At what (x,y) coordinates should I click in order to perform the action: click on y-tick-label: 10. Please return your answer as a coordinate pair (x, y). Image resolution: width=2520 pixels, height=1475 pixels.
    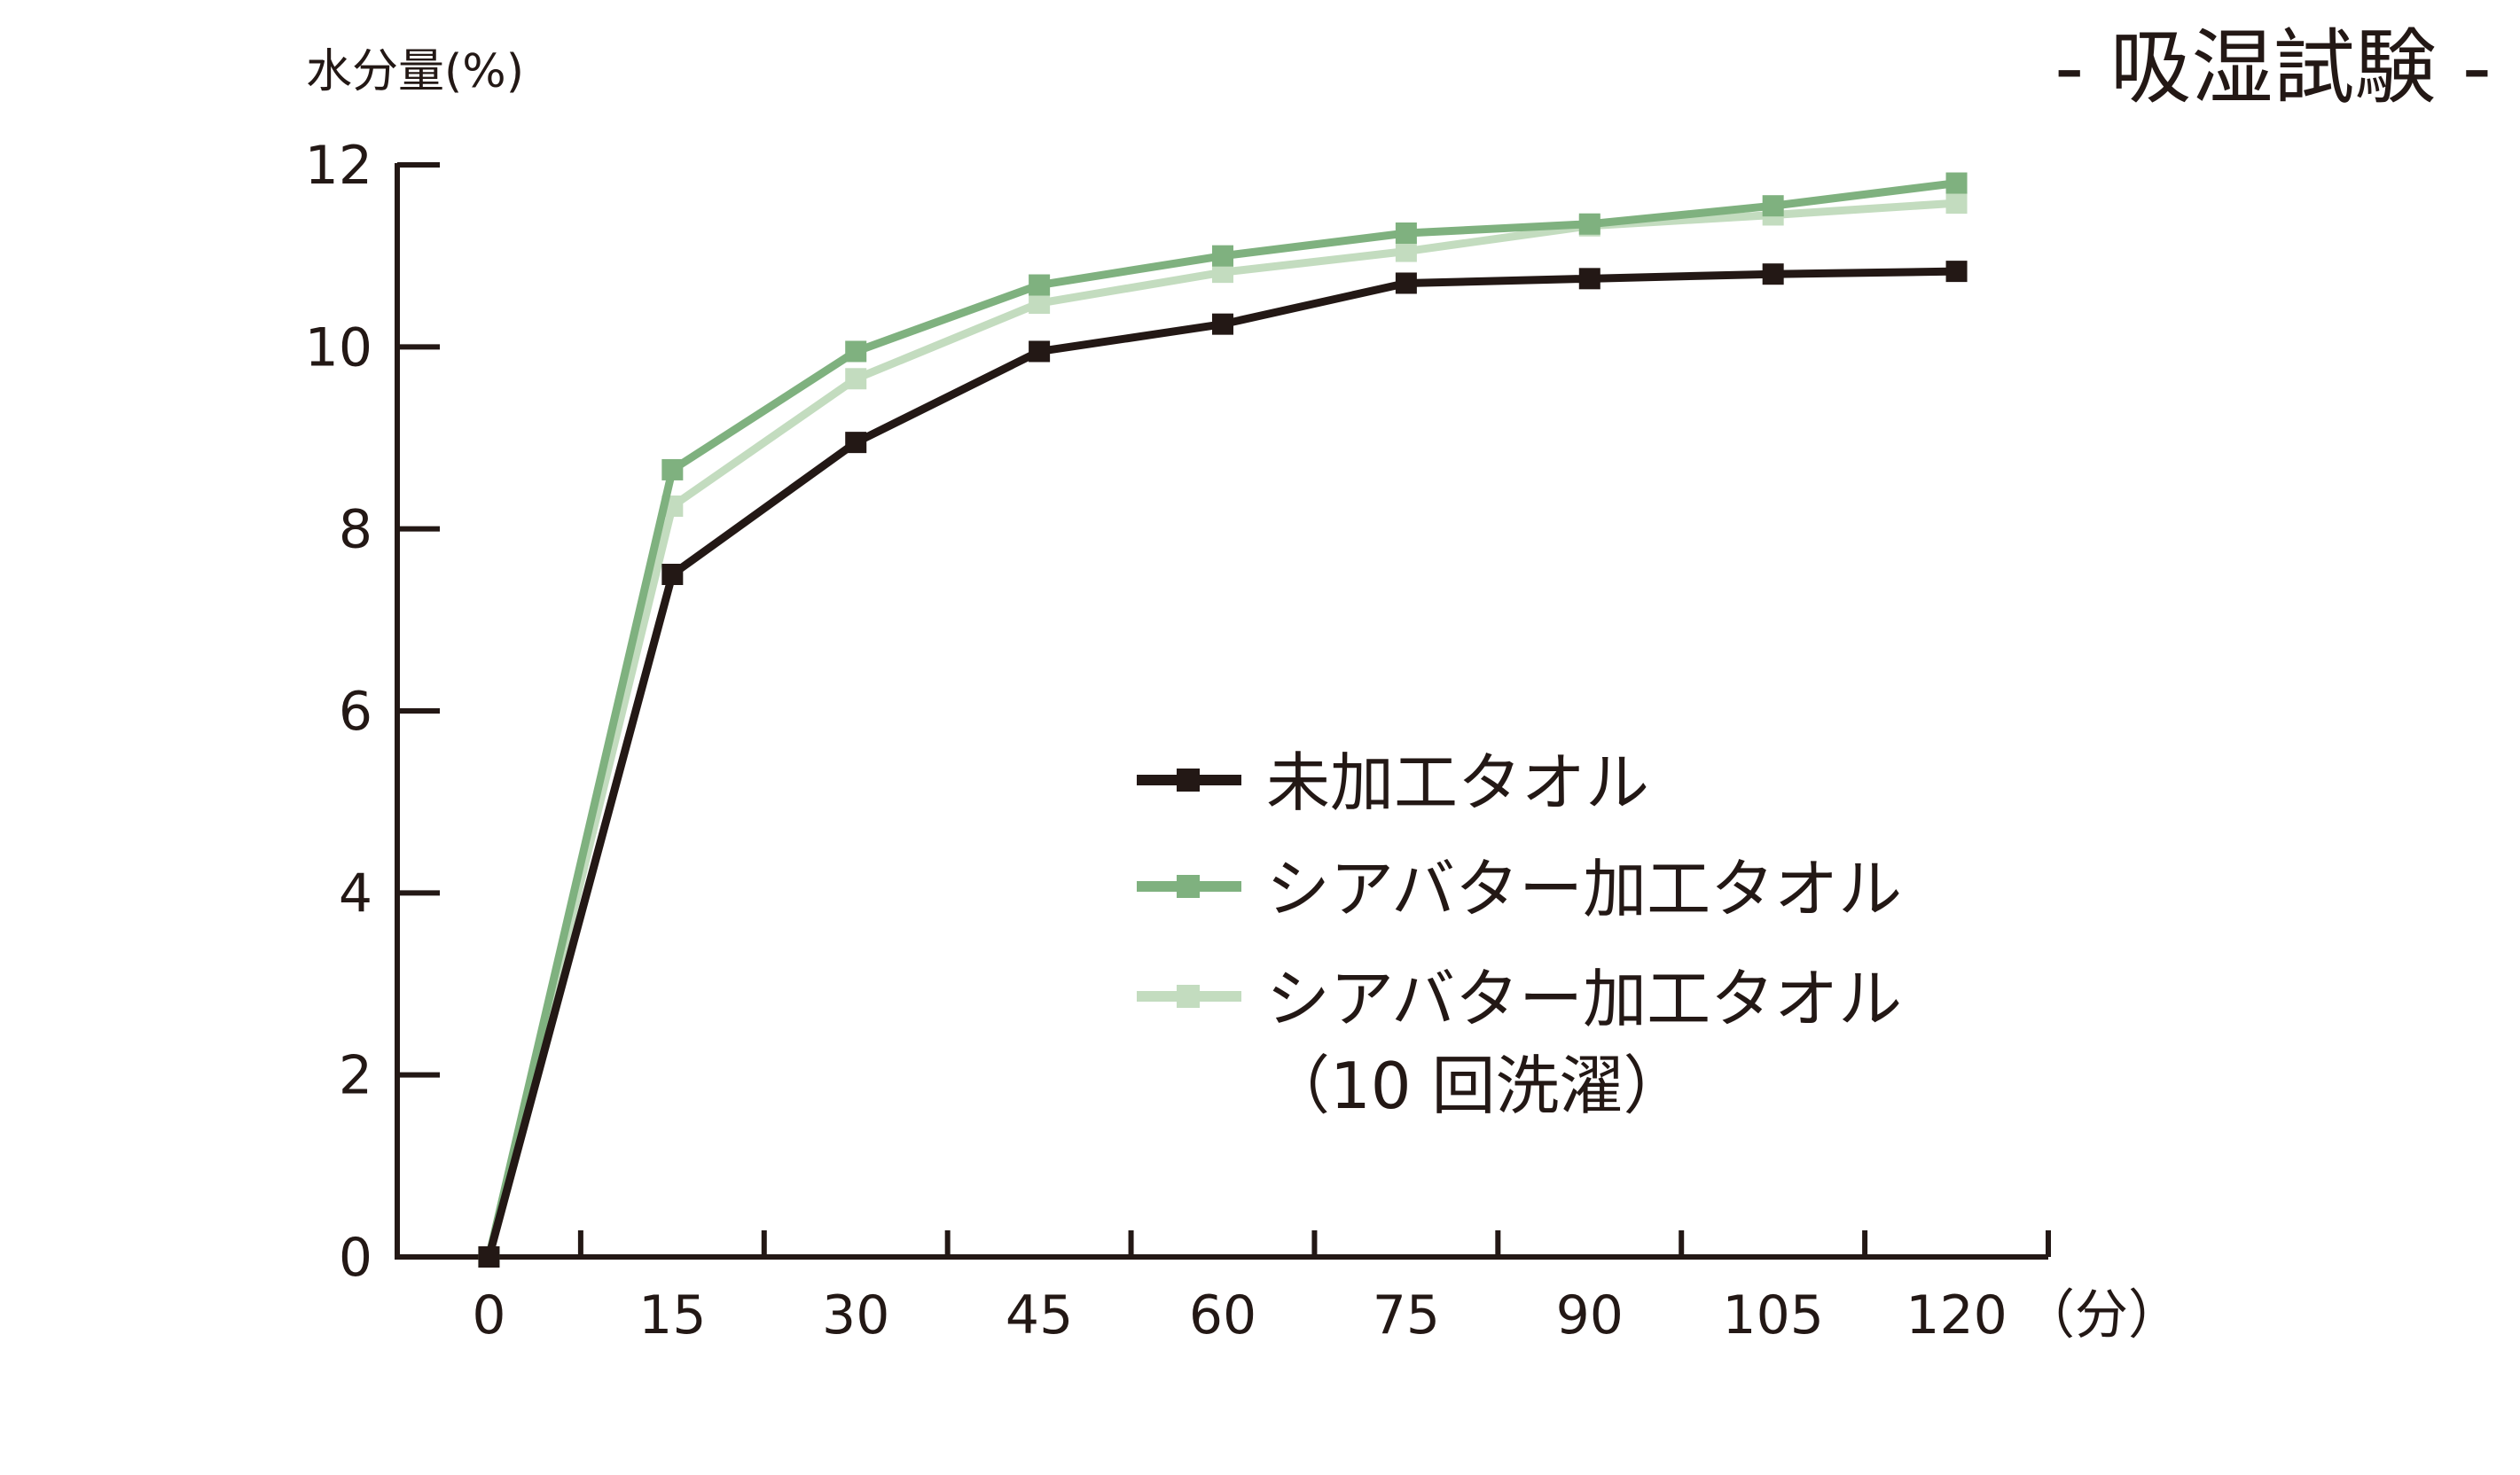
    Looking at the image, I should click on (338, 347).